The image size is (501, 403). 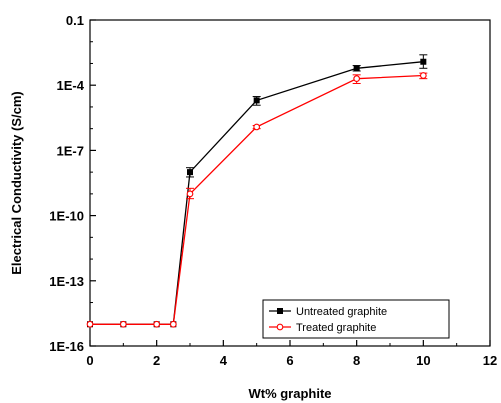 I want to click on x-axis-title: Wt% graphite, so click(x=289, y=393).